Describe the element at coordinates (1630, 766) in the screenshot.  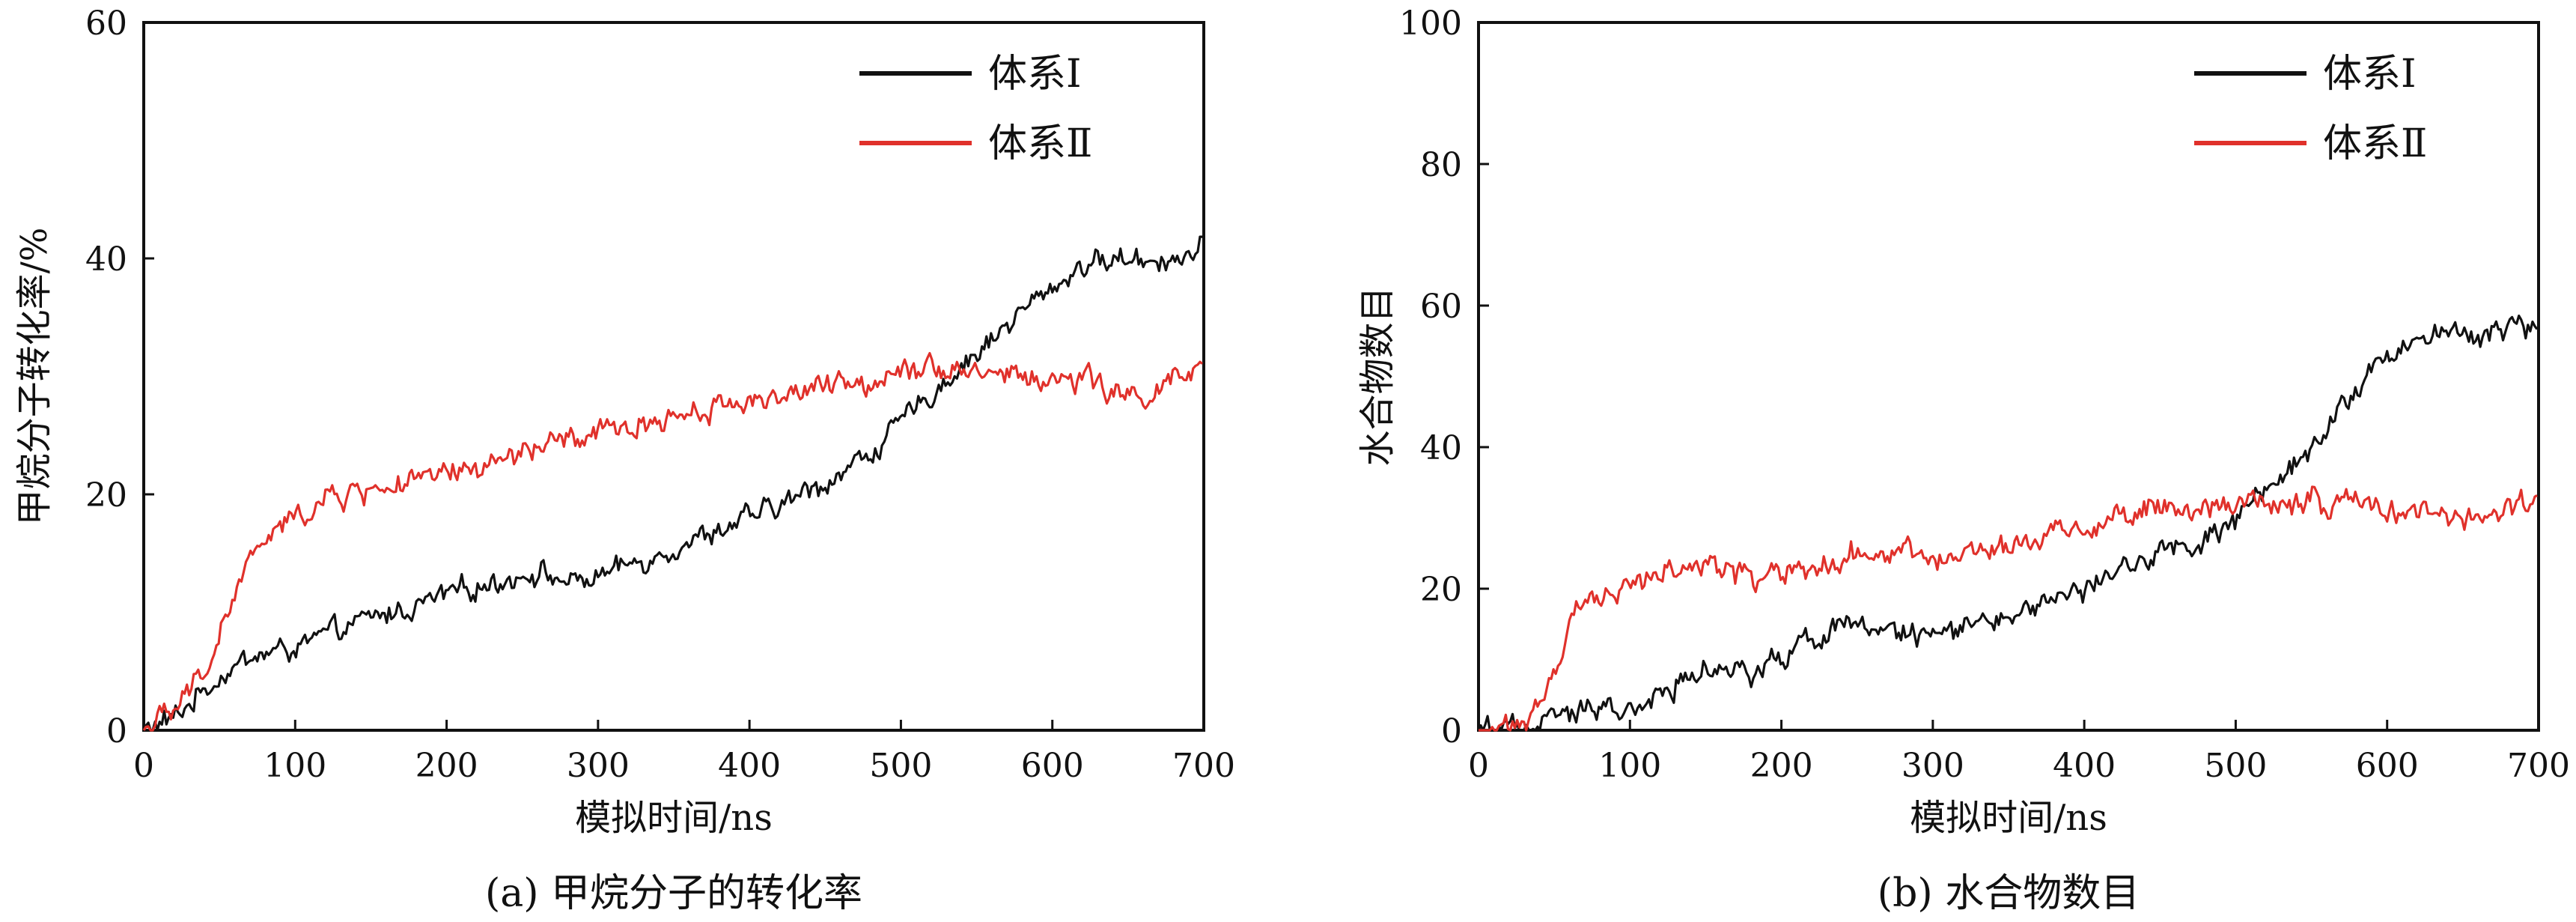
I see `x-tick-label-b-1: 100` at that location.